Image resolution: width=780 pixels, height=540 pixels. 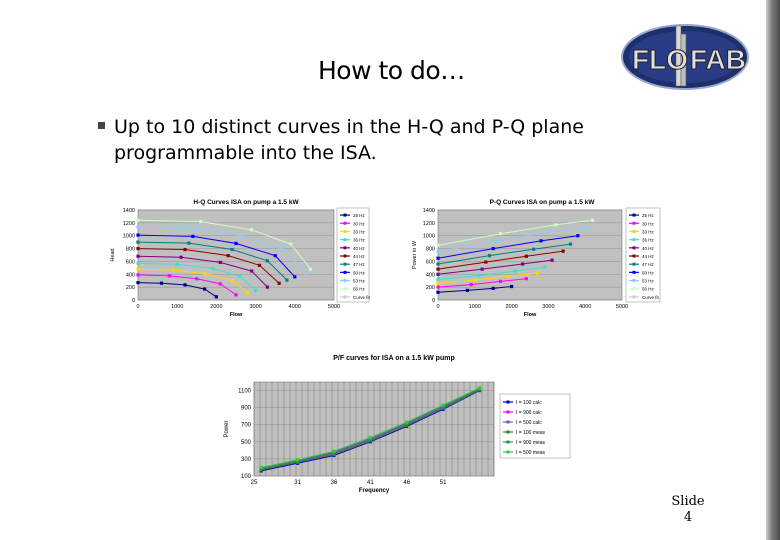 What do you see at coordinates (133, 301) in the screenshot?
I see `hq-y-tick-label: 0` at bounding box center [133, 301].